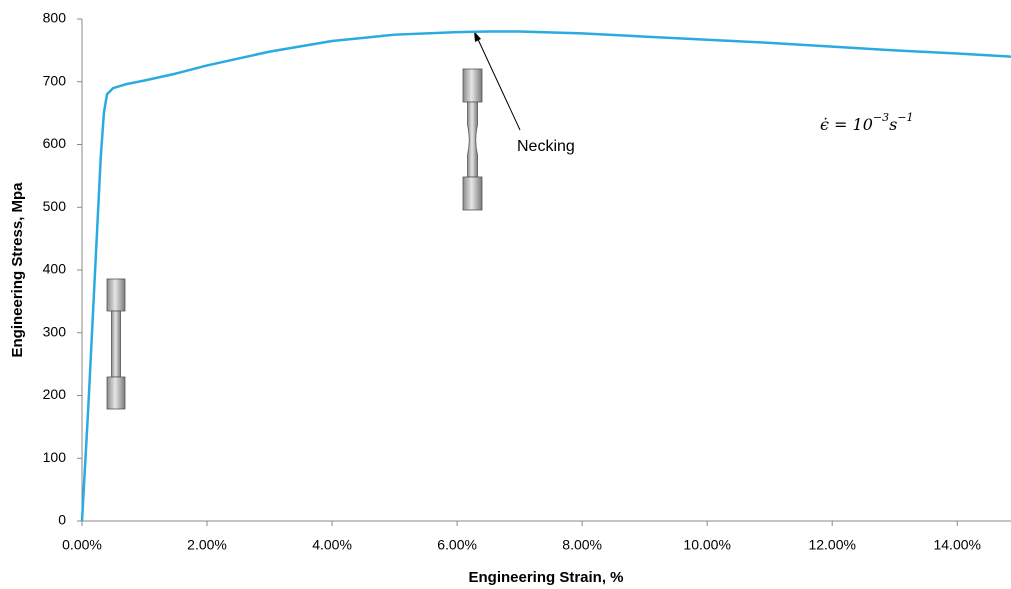  Describe the element at coordinates (881, 117) in the screenshot. I see `formula-part: −3` at that location.